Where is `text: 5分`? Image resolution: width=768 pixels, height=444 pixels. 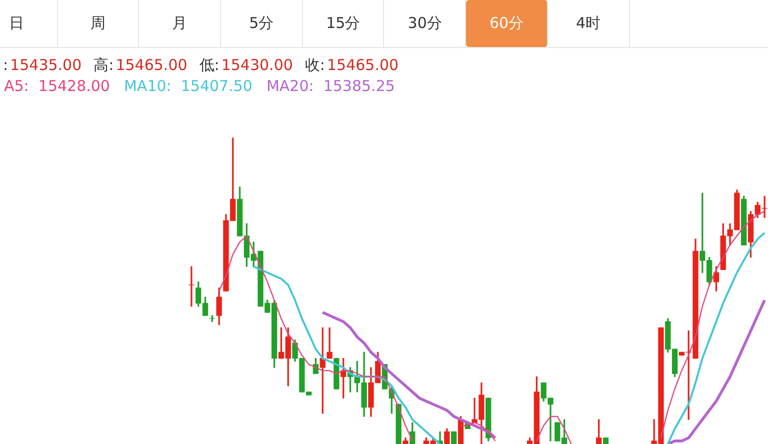
text: 5分 is located at coordinates (262, 23).